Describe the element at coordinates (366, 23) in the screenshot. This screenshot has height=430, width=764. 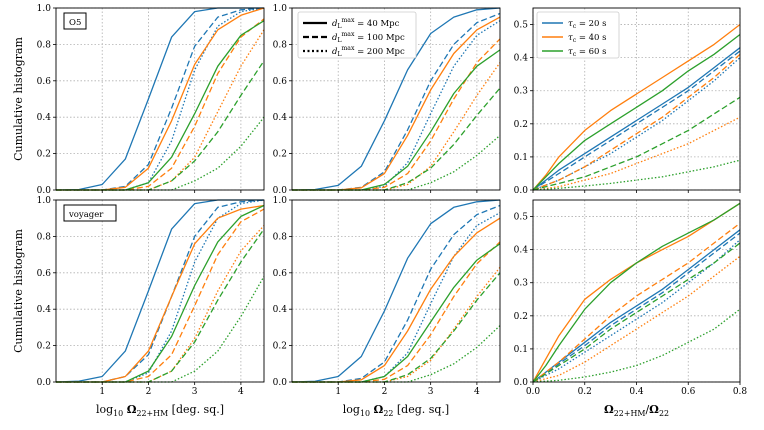
I see `legend-label: dLmax = 40 Mpc` at that location.